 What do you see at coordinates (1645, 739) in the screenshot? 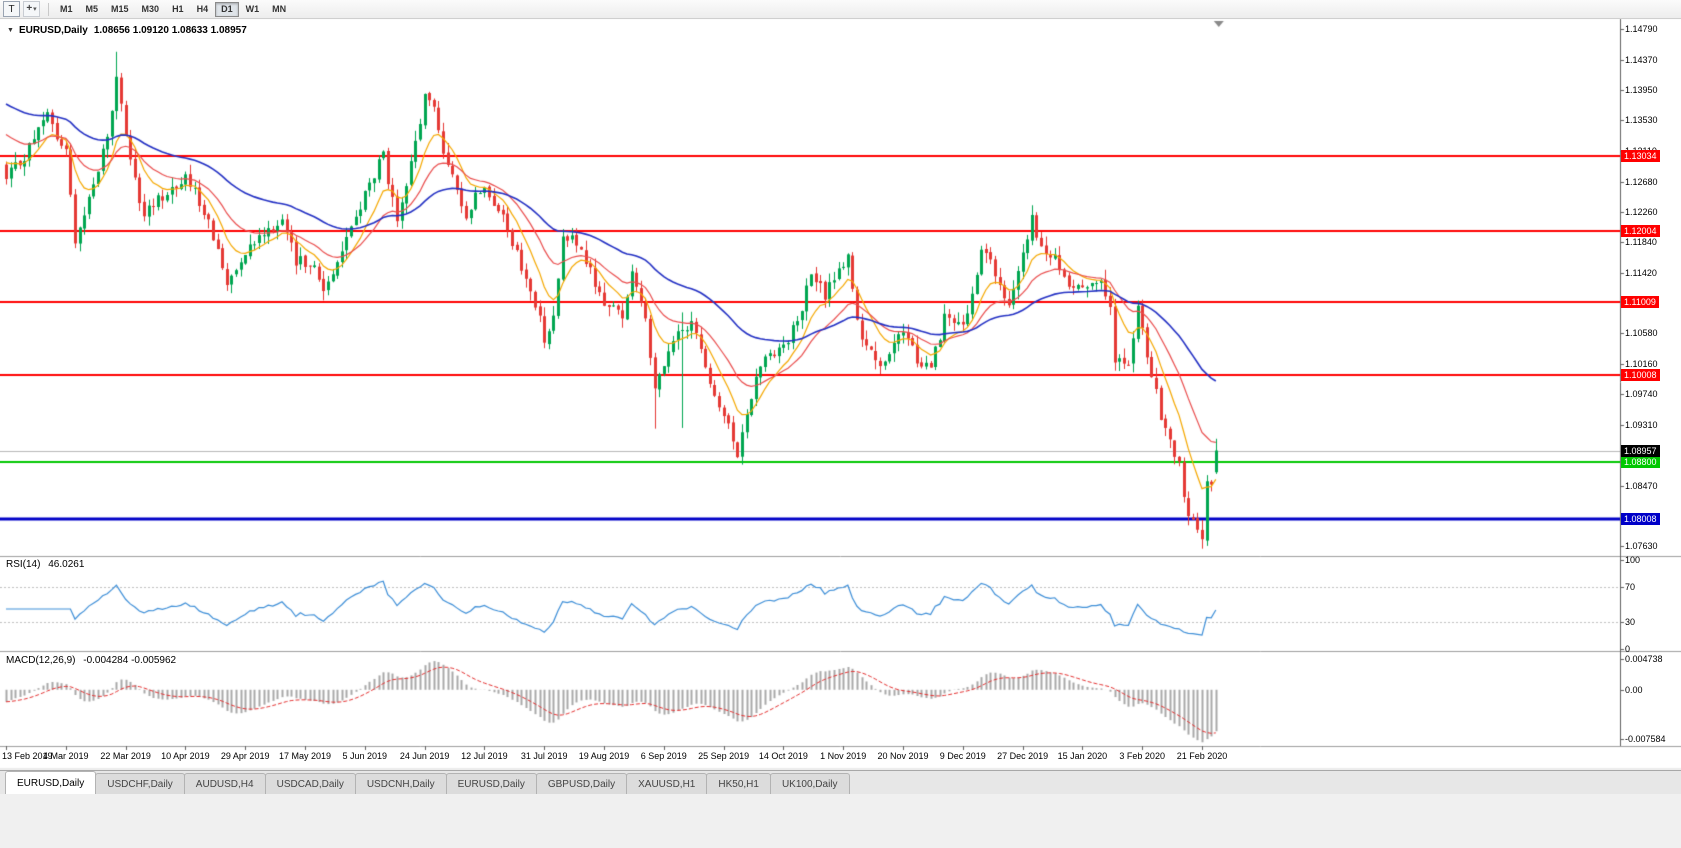
I see `macd-axis-label: -0.007584` at bounding box center [1645, 739].